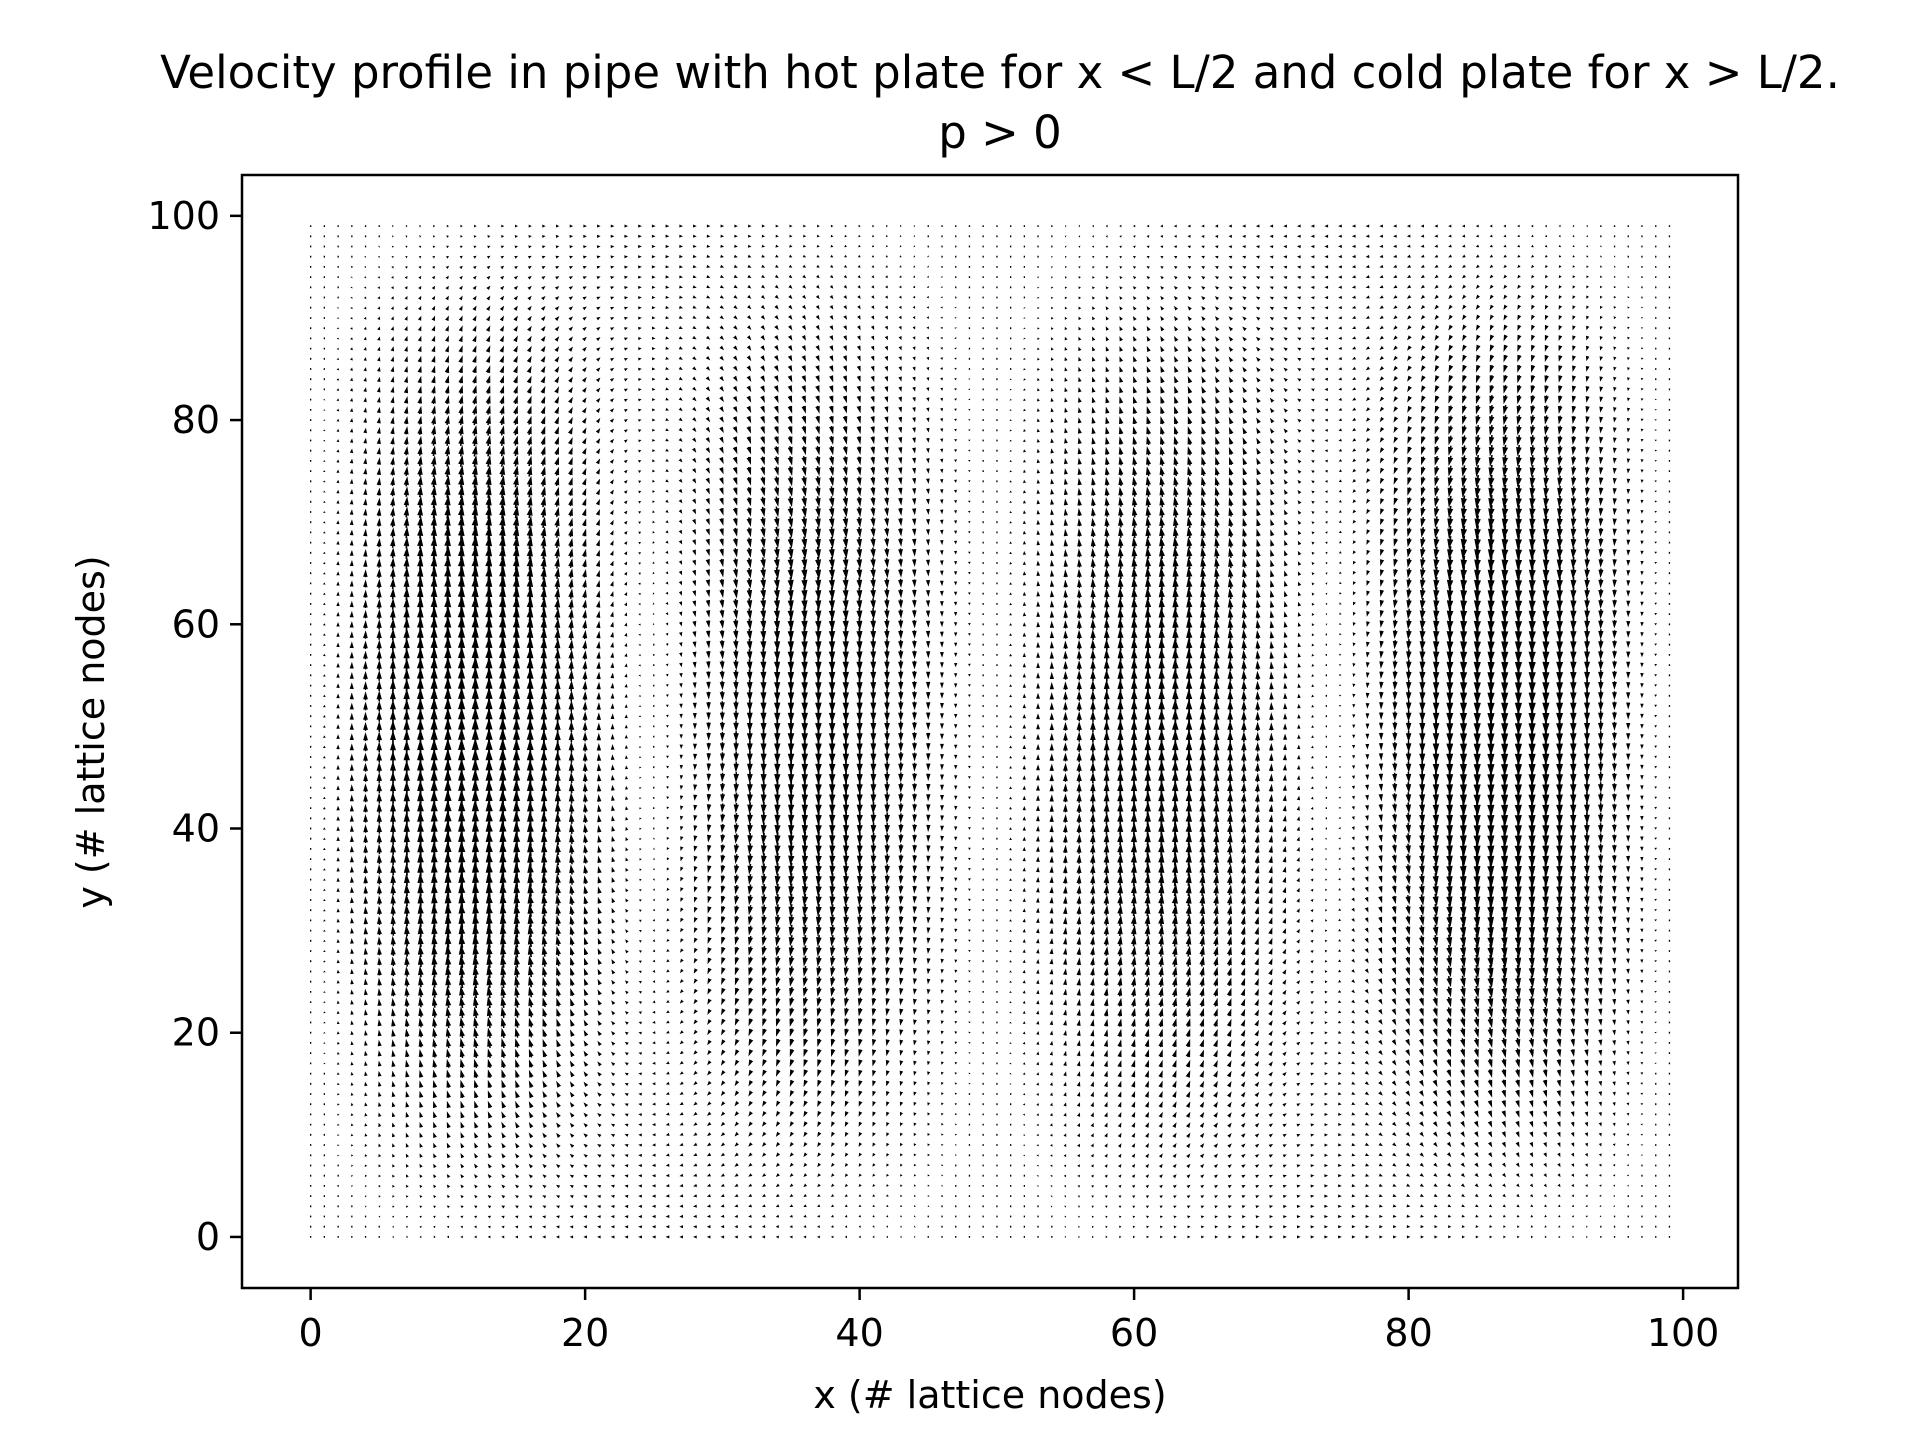  What do you see at coordinates (989, 1395) in the screenshot?
I see `x-axis-label: x (# lattice nodes)` at bounding box center [989, 1395].